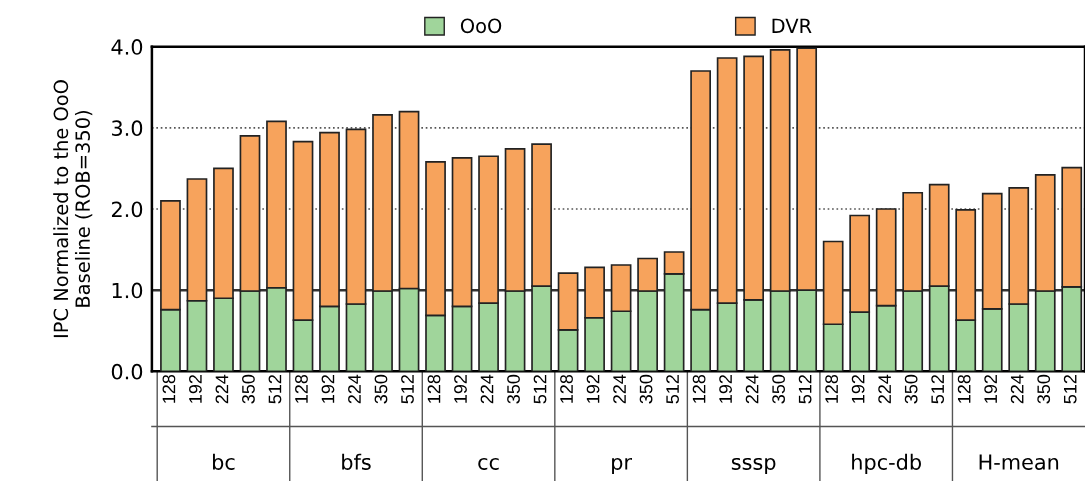  What do you see at coordinates (356, 461) in the screenshot?
I see `text: bfs` at bounding box center [356, 461].